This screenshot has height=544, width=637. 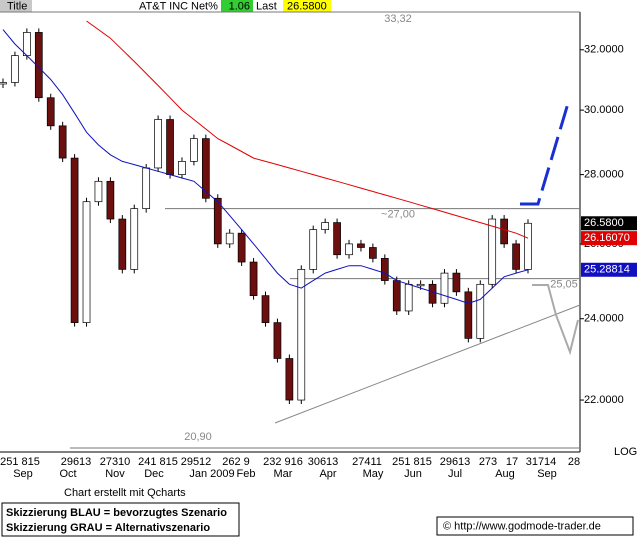 I want to click on x-day-label: 27411, so click(x=367, y=462).